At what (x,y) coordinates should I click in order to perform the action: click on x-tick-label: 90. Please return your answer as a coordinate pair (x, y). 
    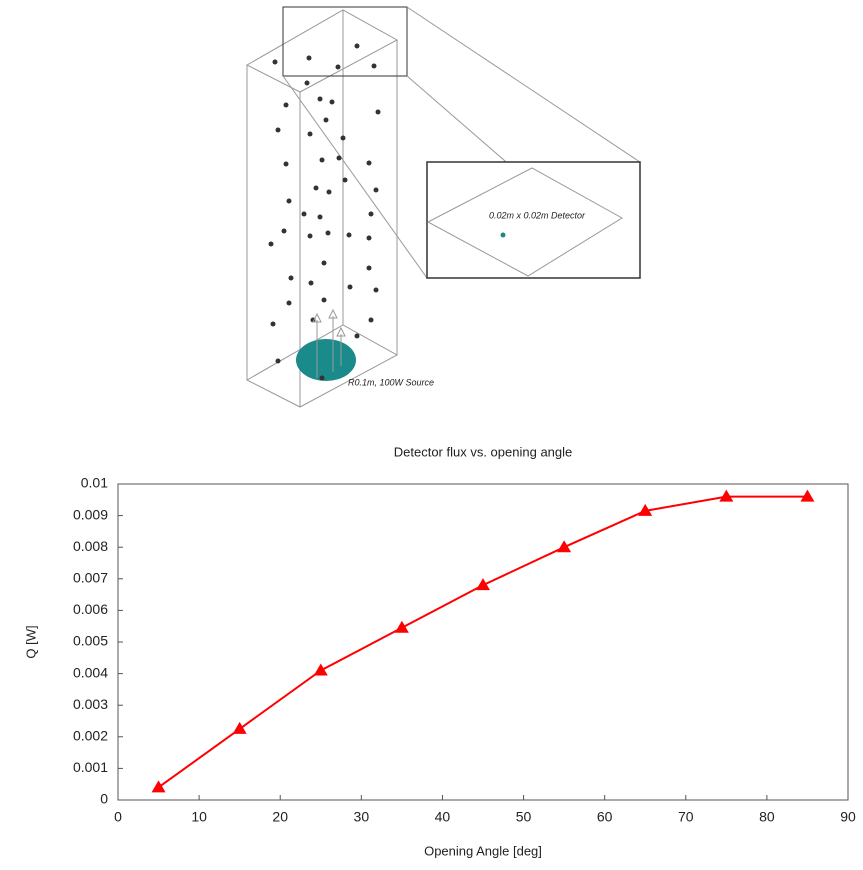
    Looking at the image, I should click on (848, 817).